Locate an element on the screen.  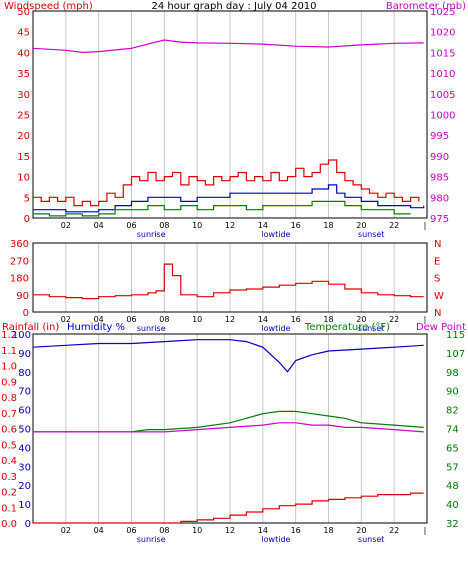
windspeed-tick-label: 25 is located at coordinates (23, 116).